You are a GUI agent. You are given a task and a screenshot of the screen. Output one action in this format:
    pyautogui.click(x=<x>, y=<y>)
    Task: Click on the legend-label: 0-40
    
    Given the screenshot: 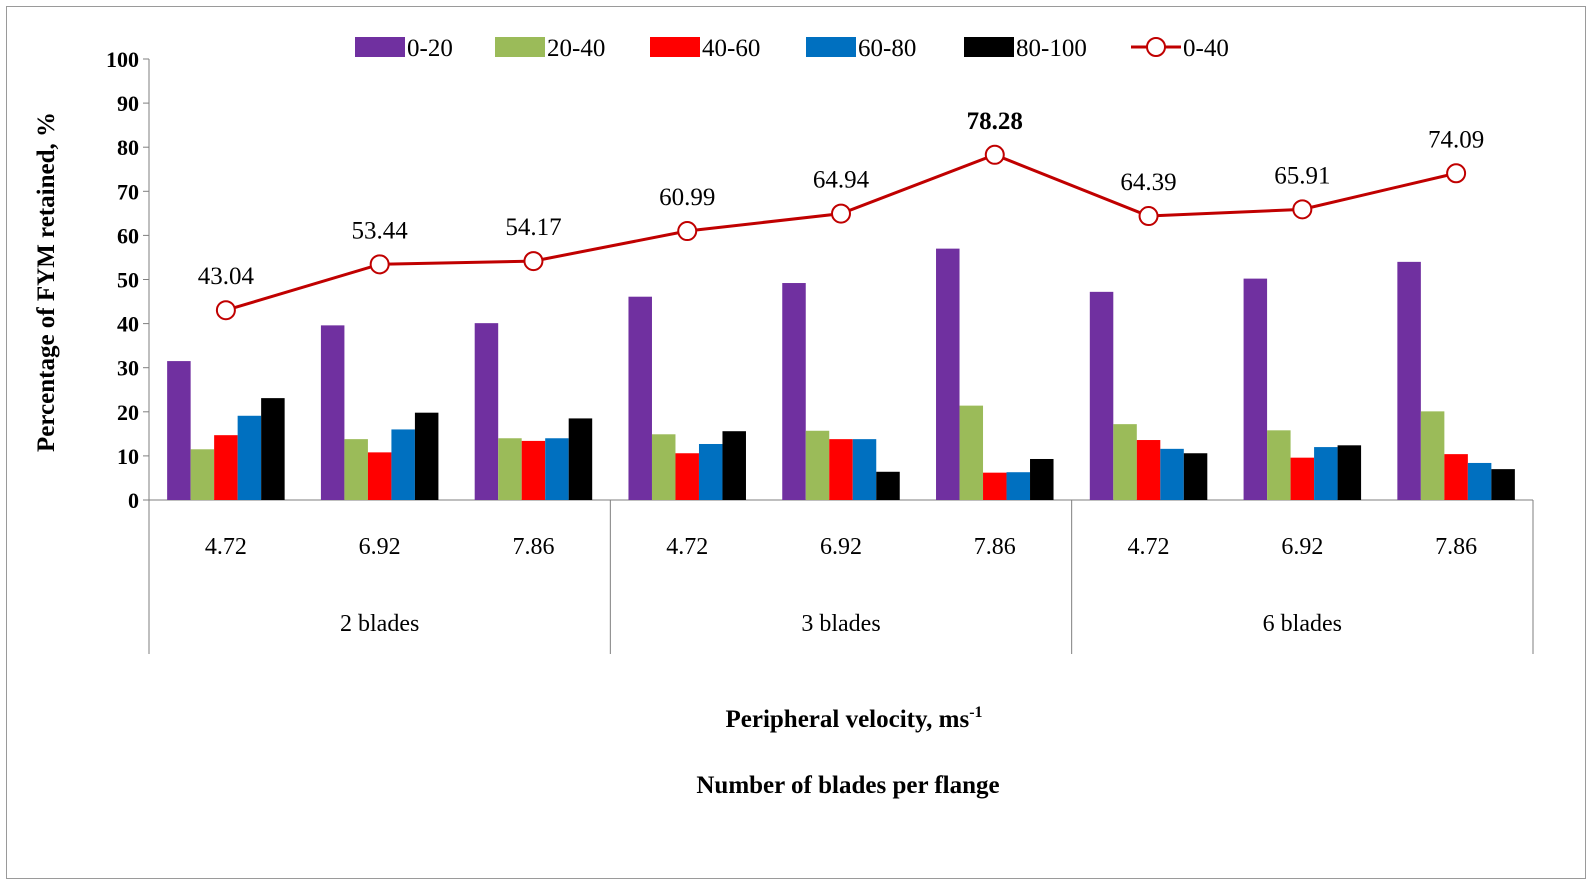 What is the action you would take?
    pyautogui.click(x=1206, y=48)
    